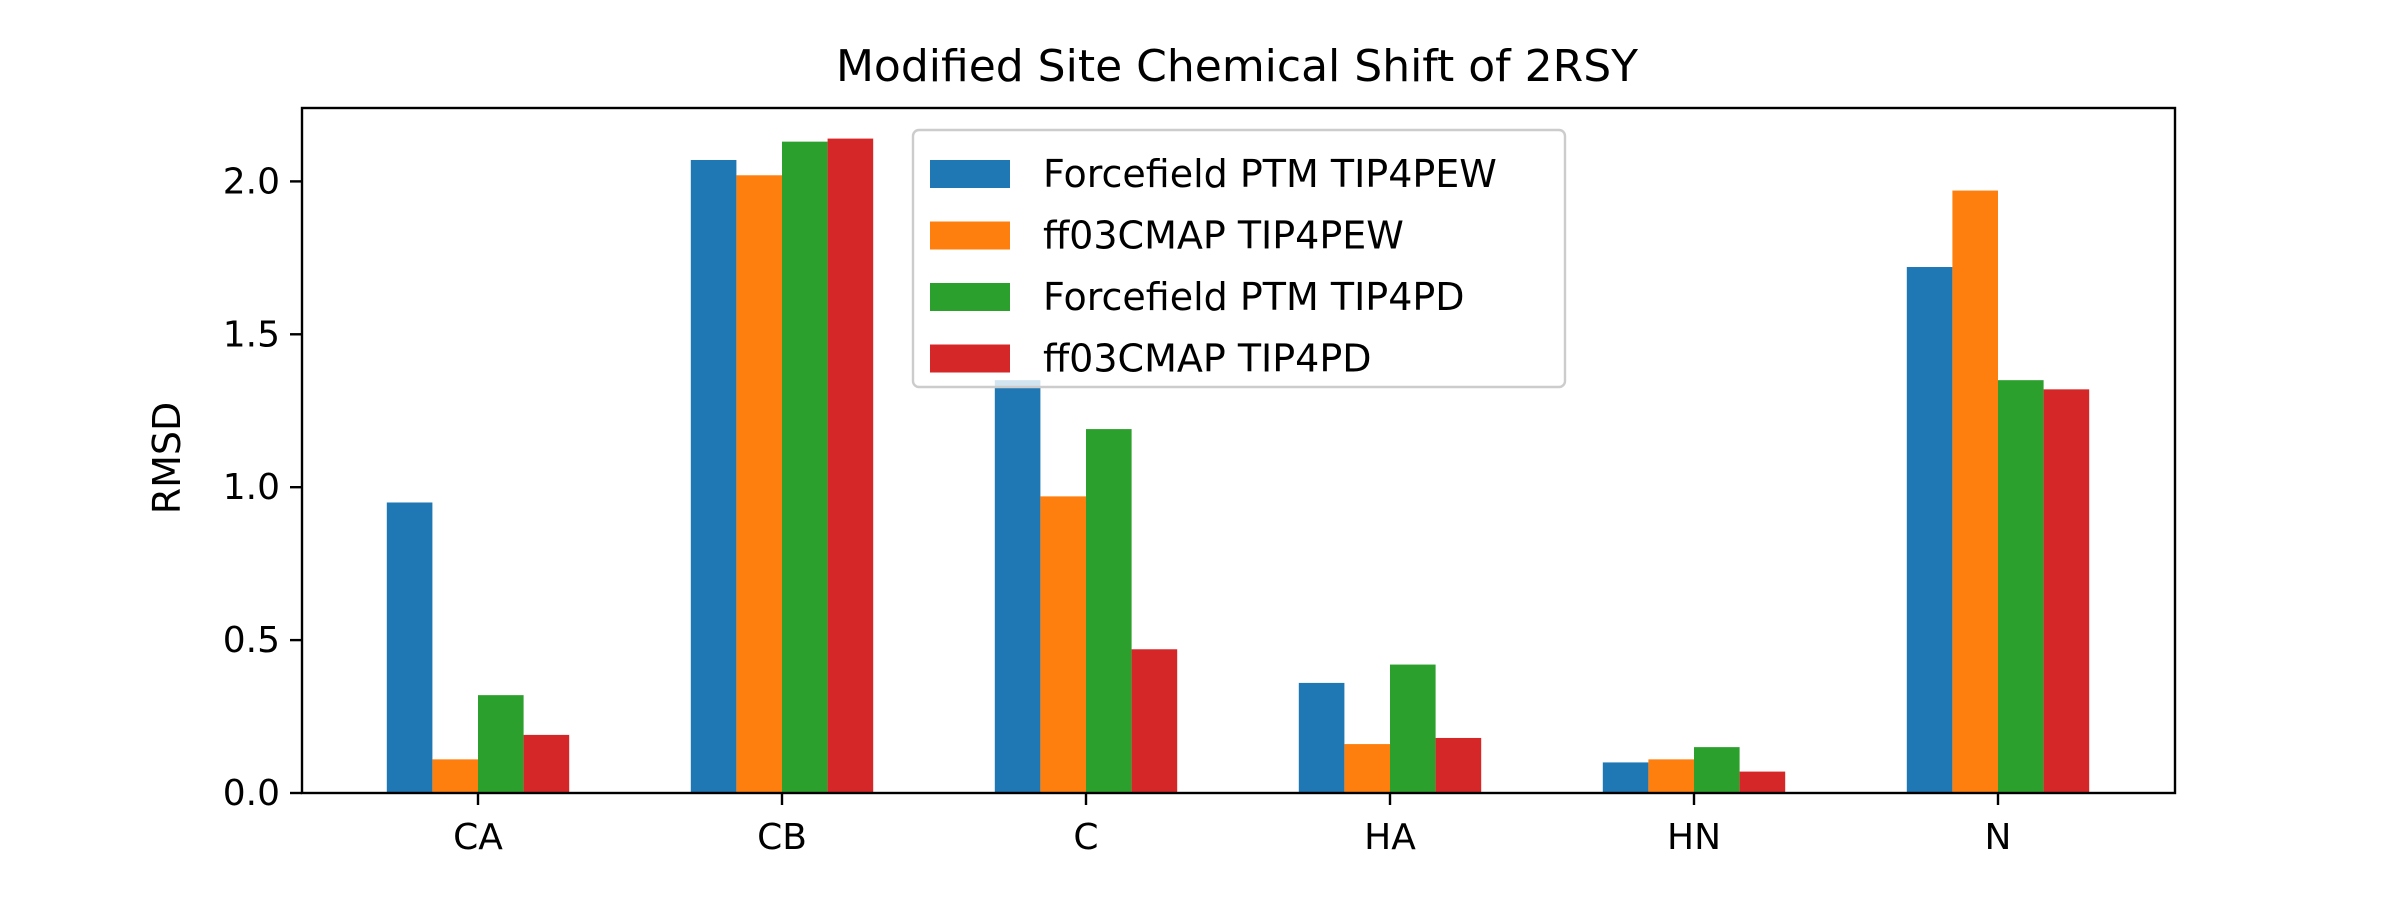  I want to click on y-axis-label: RMSD, so click(167, 458).